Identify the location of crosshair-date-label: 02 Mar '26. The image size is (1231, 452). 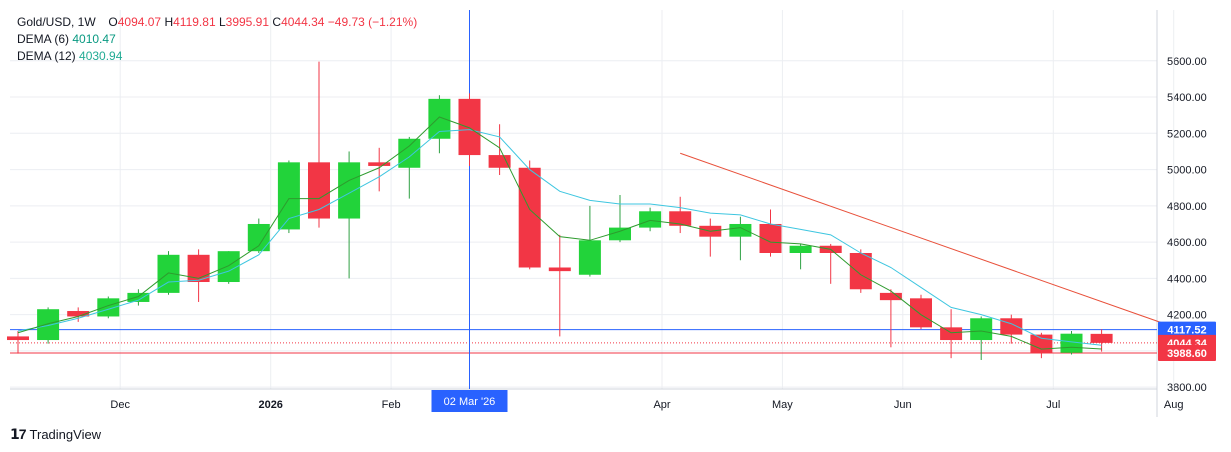
(470, 402).